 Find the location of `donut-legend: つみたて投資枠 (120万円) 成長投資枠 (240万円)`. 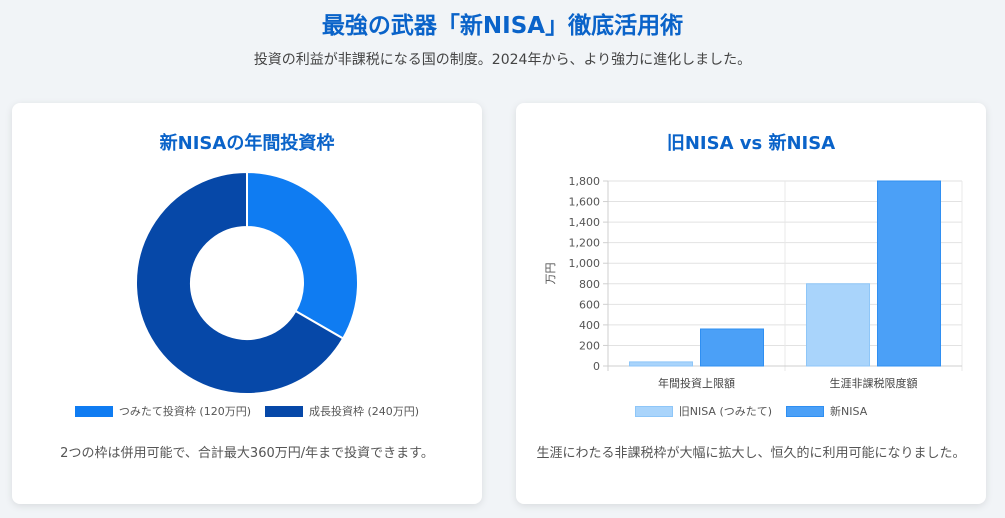

donut-legend: つみたて投資枠 (120万円) 成長投資枠 (240万円) is located at coordinates (247, 411).